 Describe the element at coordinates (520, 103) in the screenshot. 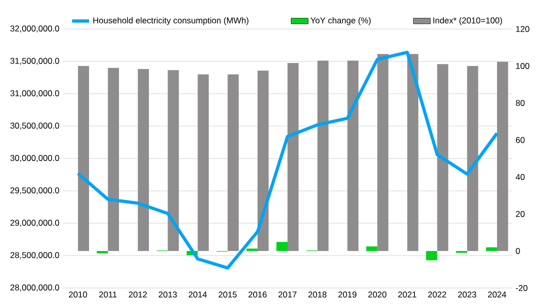

I see `y2-tick-label: 80` at that location.